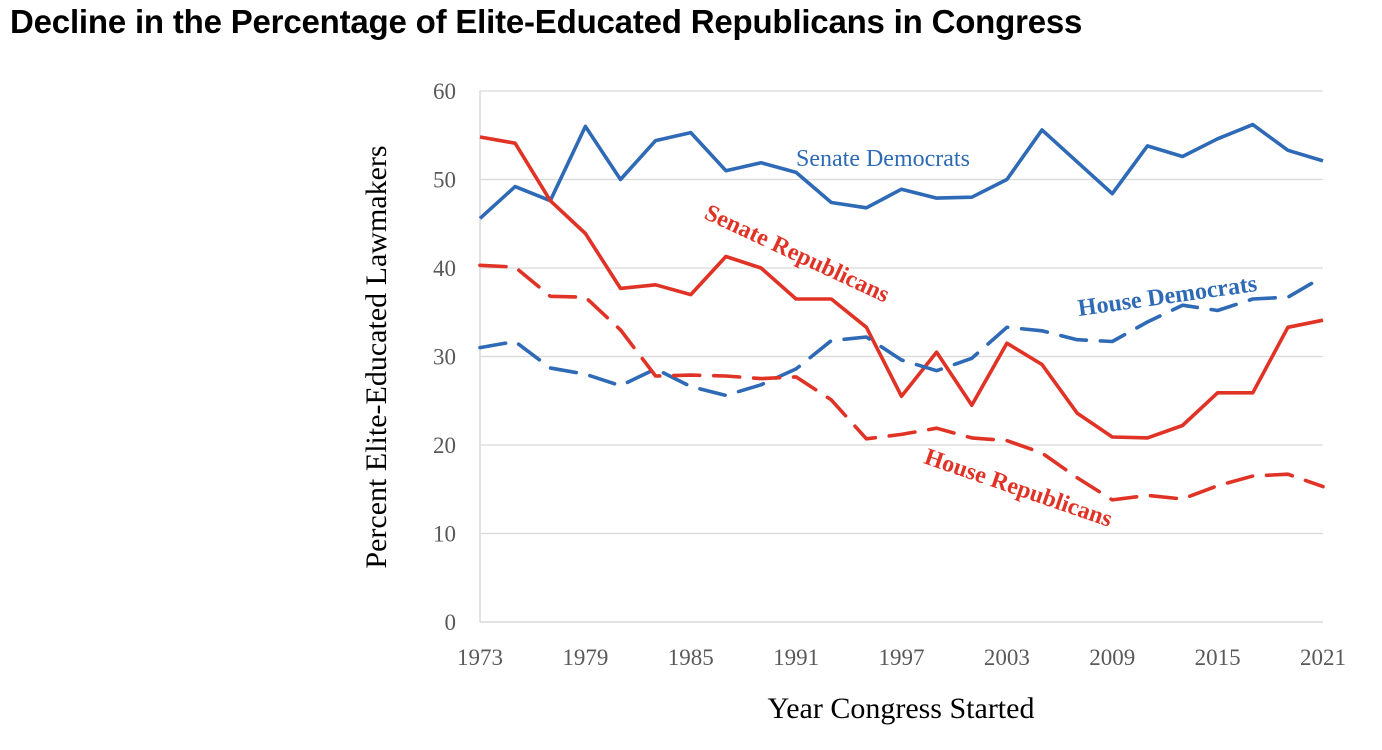 The image size is (1382, 750). Describe the element at coordinates (444, 534) in the screenshot. I see `y-tick-label: 10` at that location.